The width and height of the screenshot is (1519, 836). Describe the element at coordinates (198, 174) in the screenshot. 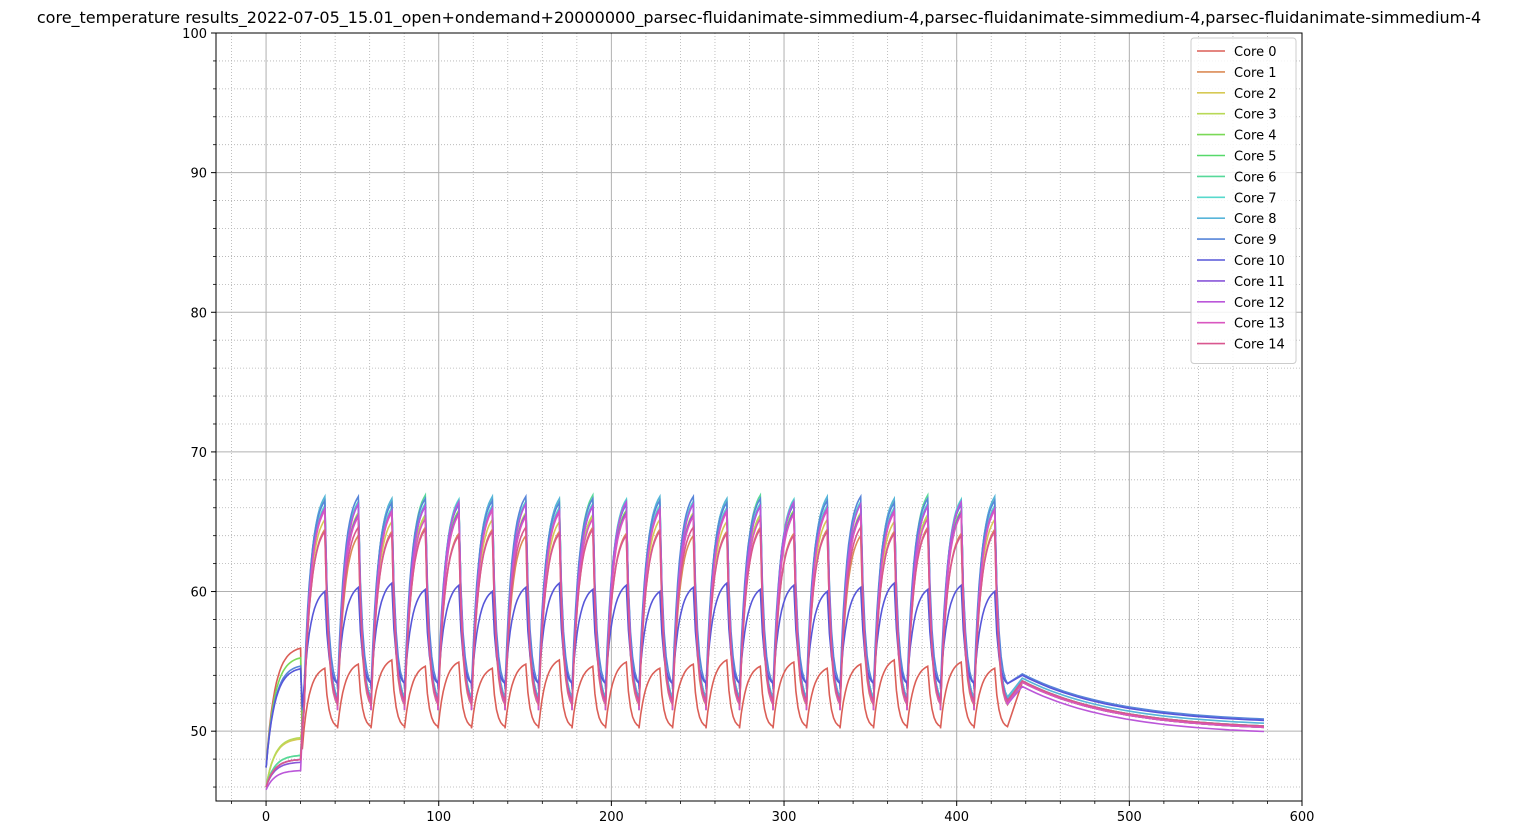

I see `y-tick-label: 90` at that location.